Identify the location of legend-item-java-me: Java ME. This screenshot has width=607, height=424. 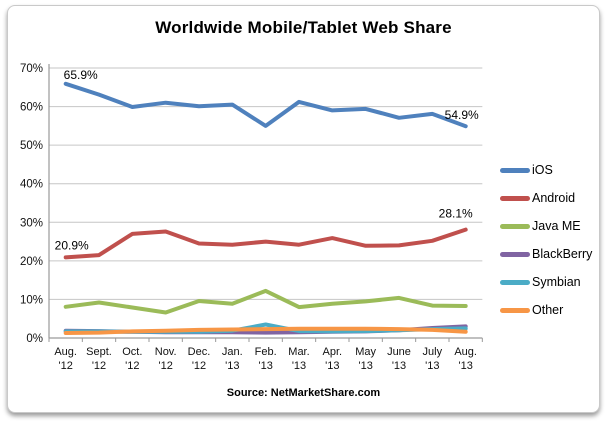
(546, 226).